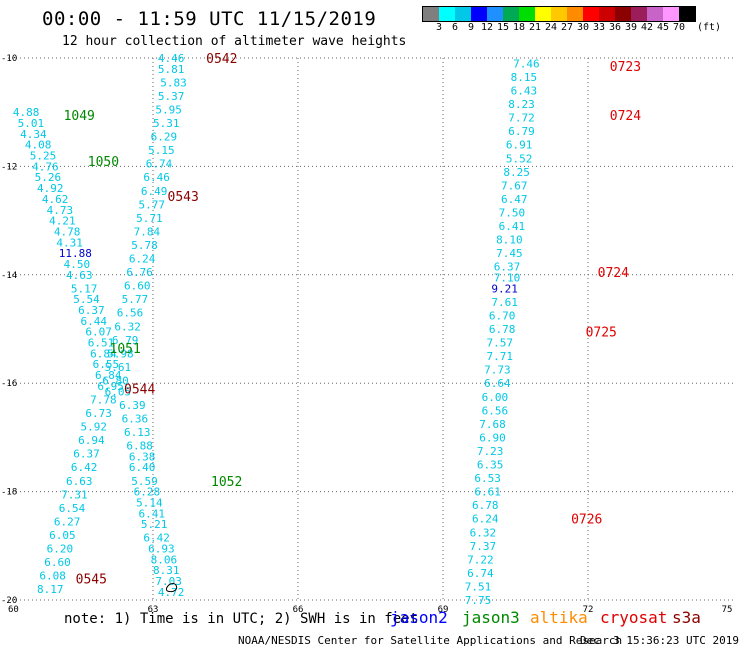  What do you see at coordinates (221, 59) in the screenshot?
I see `pass-time-label: 0542` at bounding box center [221, 59].